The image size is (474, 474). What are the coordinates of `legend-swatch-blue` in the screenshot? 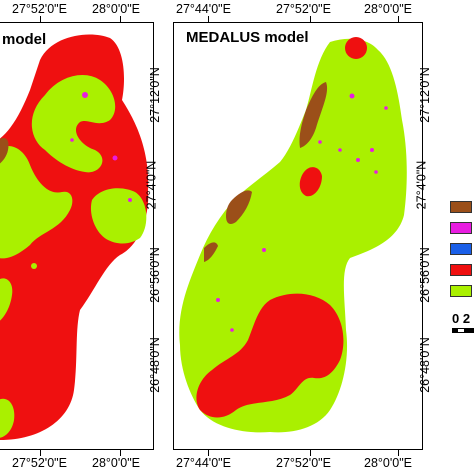 It's located at (461, 249).